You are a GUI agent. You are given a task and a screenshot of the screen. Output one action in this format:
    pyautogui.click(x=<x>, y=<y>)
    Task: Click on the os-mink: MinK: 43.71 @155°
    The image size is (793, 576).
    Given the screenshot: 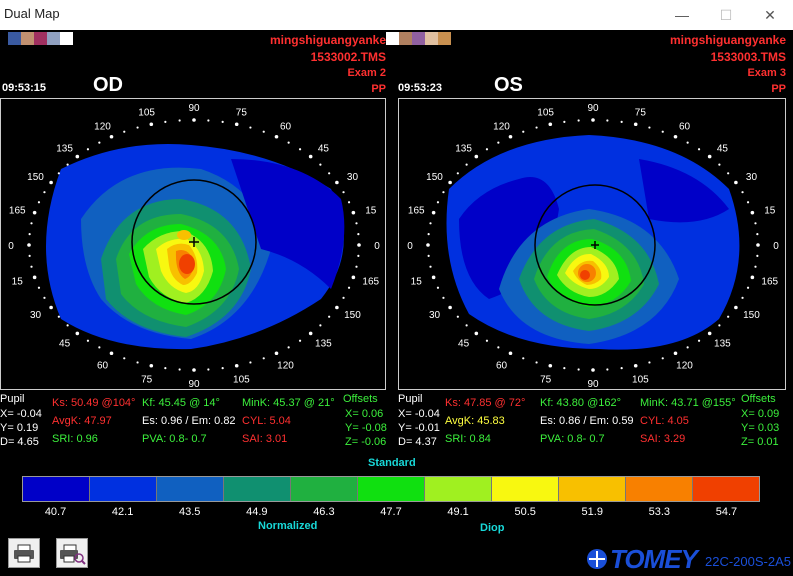 What is the action you would take?
    pyautogui.click(x=688, y=403)
    